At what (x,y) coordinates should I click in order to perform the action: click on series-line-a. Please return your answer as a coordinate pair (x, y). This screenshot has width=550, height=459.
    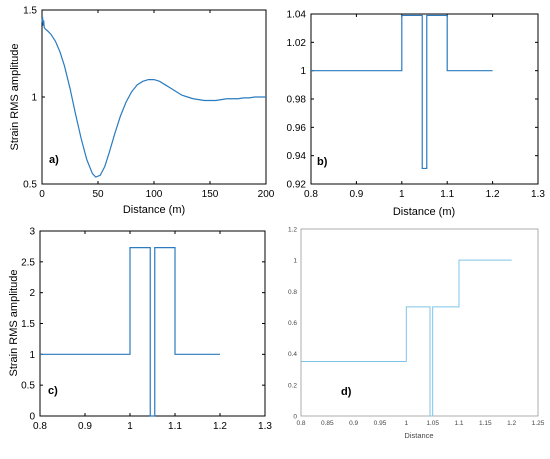
    Looking at the image, I should click on (153, 97).